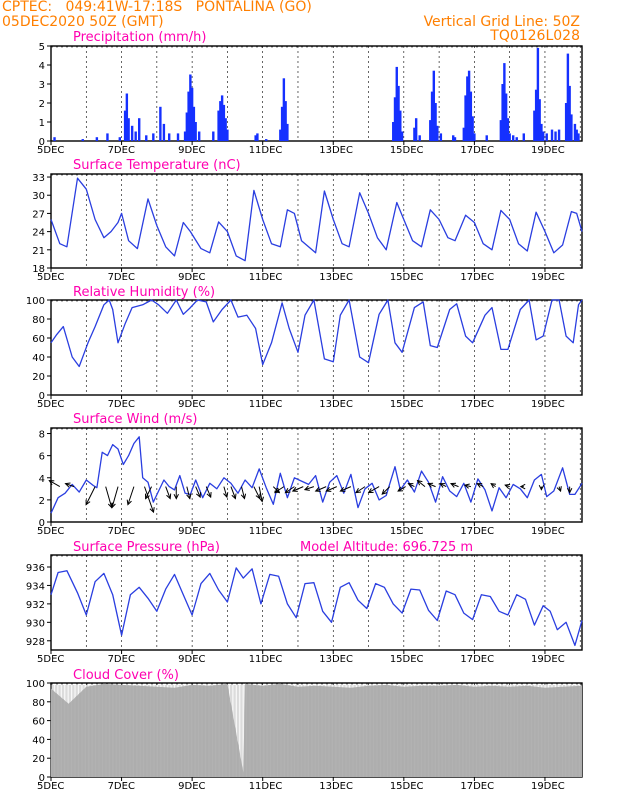 The width and height of the screenshot is (618, 800). Describe the element at coordinates (42, 142) in the screenshot. I see `precip-ytick-label: 0` at that location.